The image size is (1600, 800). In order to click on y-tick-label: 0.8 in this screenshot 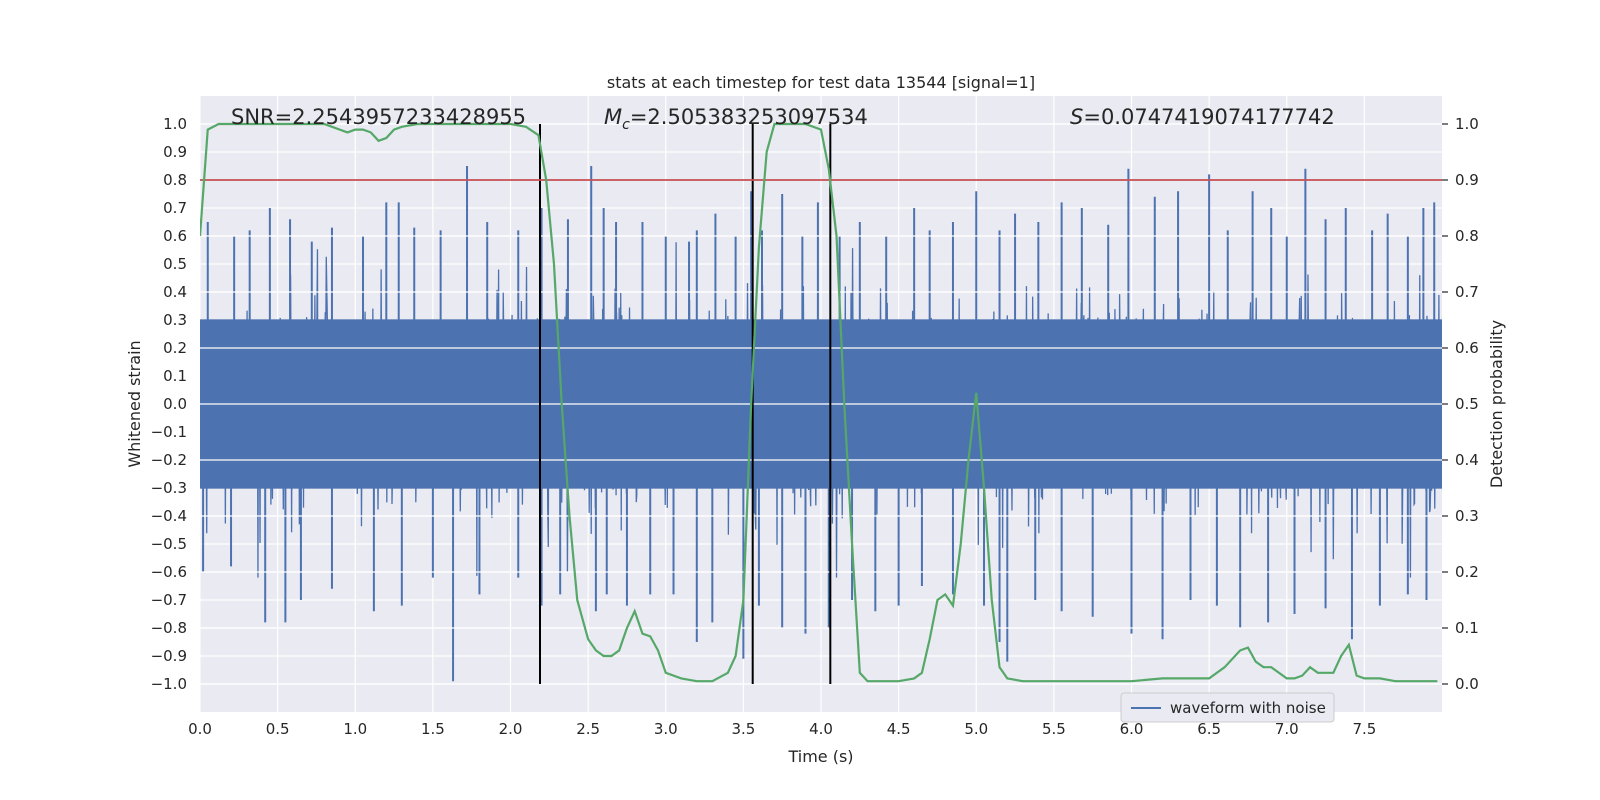, I will do `click(175, 180)`.